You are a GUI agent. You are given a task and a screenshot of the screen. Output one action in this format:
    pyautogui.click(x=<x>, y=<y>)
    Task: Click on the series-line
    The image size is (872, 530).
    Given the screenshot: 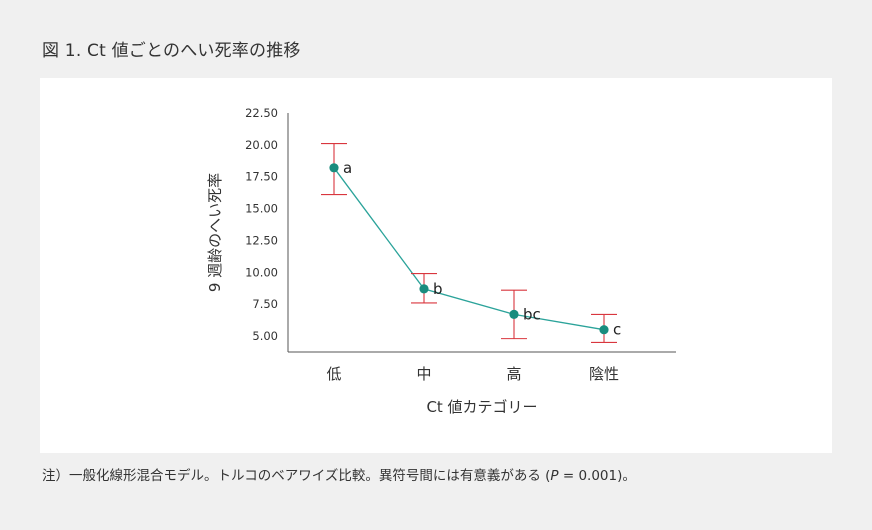 What is the action you would take?
    pyautogui.click(x=469, y=249)
    